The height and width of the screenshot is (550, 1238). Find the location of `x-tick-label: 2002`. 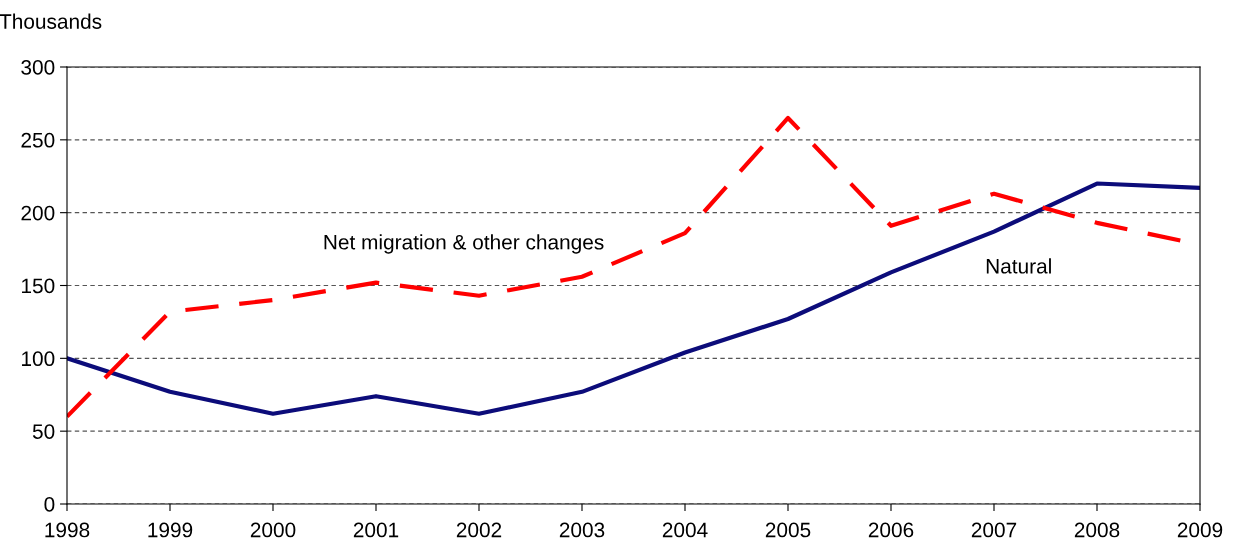

x-tick-label: 2002 is located at coordinates (479, 530).